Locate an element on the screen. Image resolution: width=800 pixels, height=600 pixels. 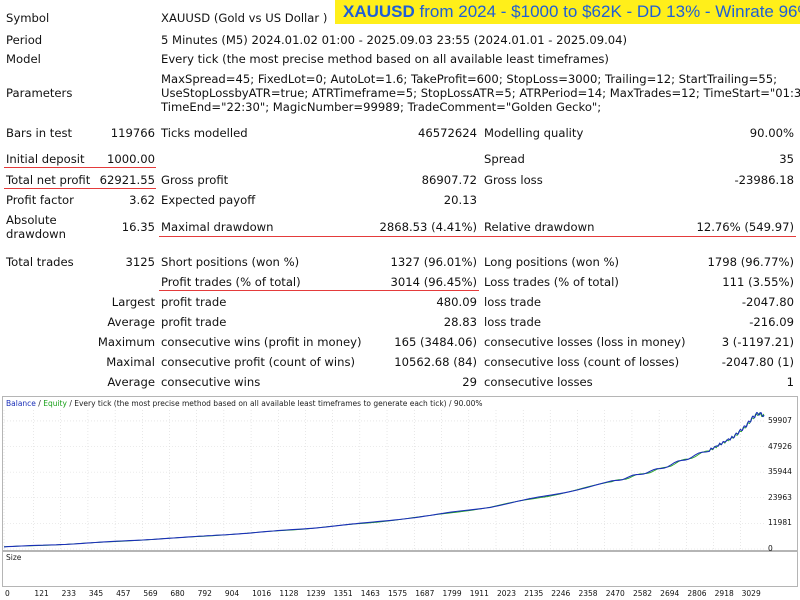
deposit-underline is located at coordinates (80, 167).